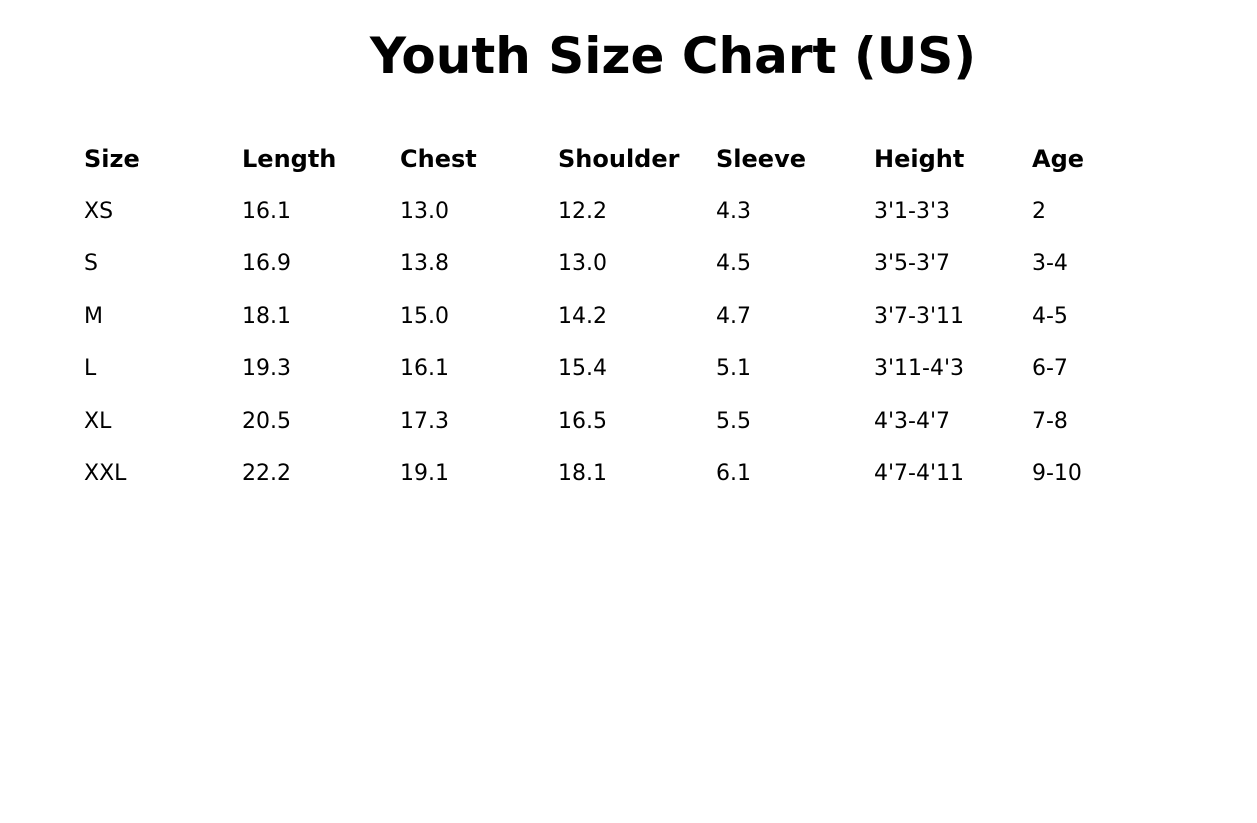 The height and width of the screenshot is (823, 1257). What do you see at coordinates (99, 211) in the screenshot?
I see `table-cell-size: XS` at bounding box center [99, 211].